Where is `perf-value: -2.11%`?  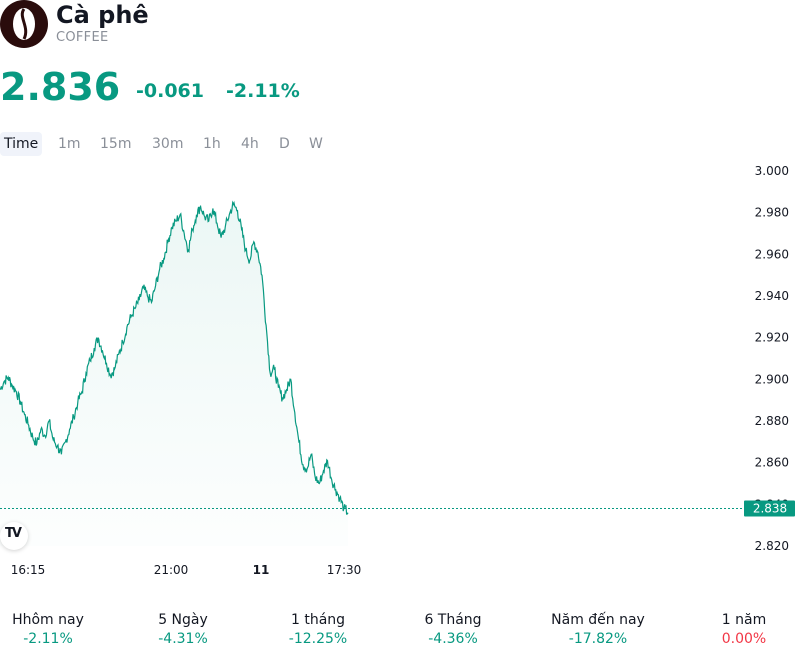
perf-value: -2.11% is located at coordinates (48, 639).